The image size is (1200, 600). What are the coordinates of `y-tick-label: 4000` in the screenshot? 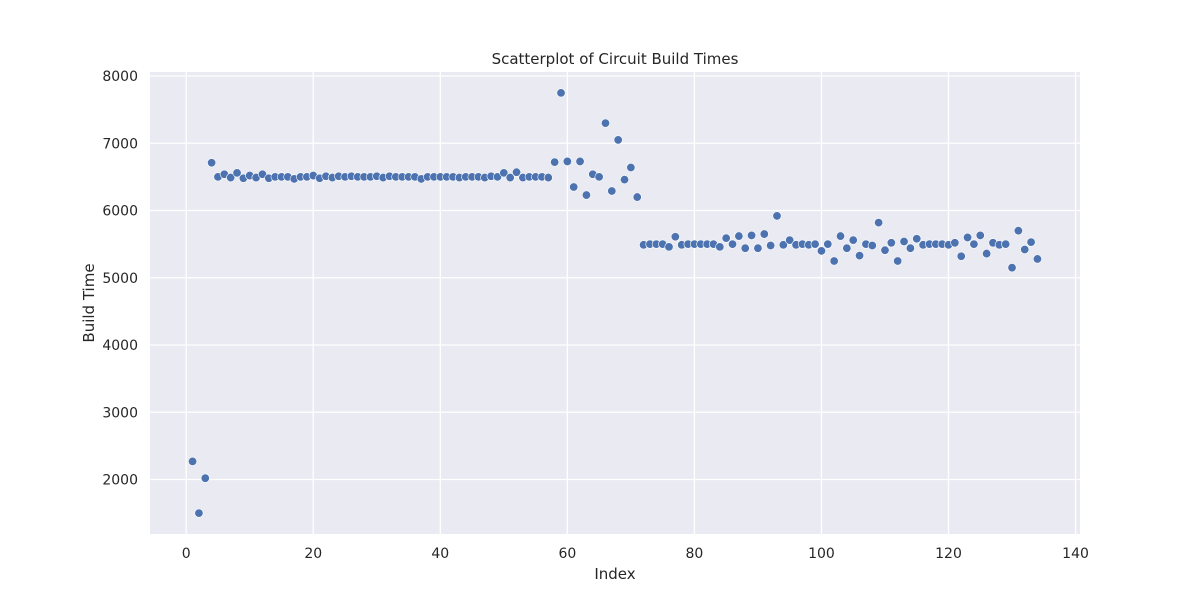 It's located at (120, 346).